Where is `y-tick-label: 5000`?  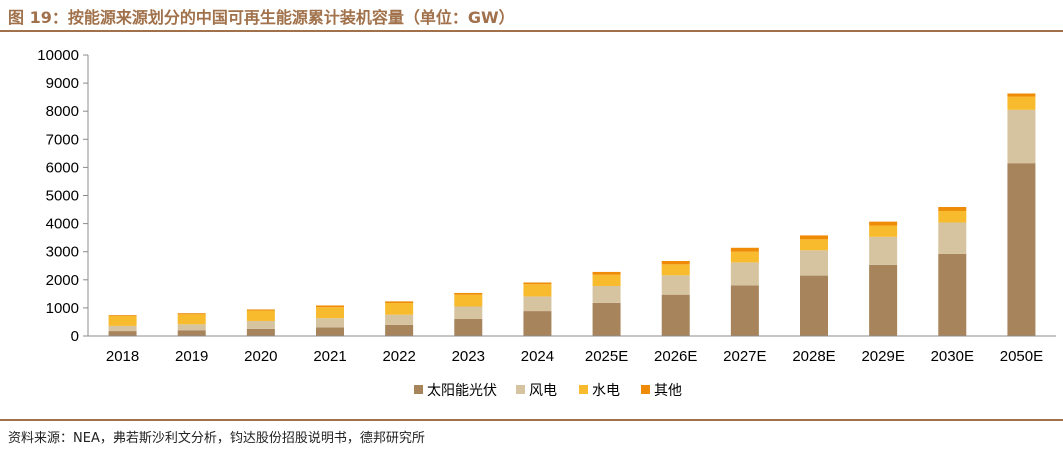
y-tick-label: 5000 is located at coordinates (62, 196).